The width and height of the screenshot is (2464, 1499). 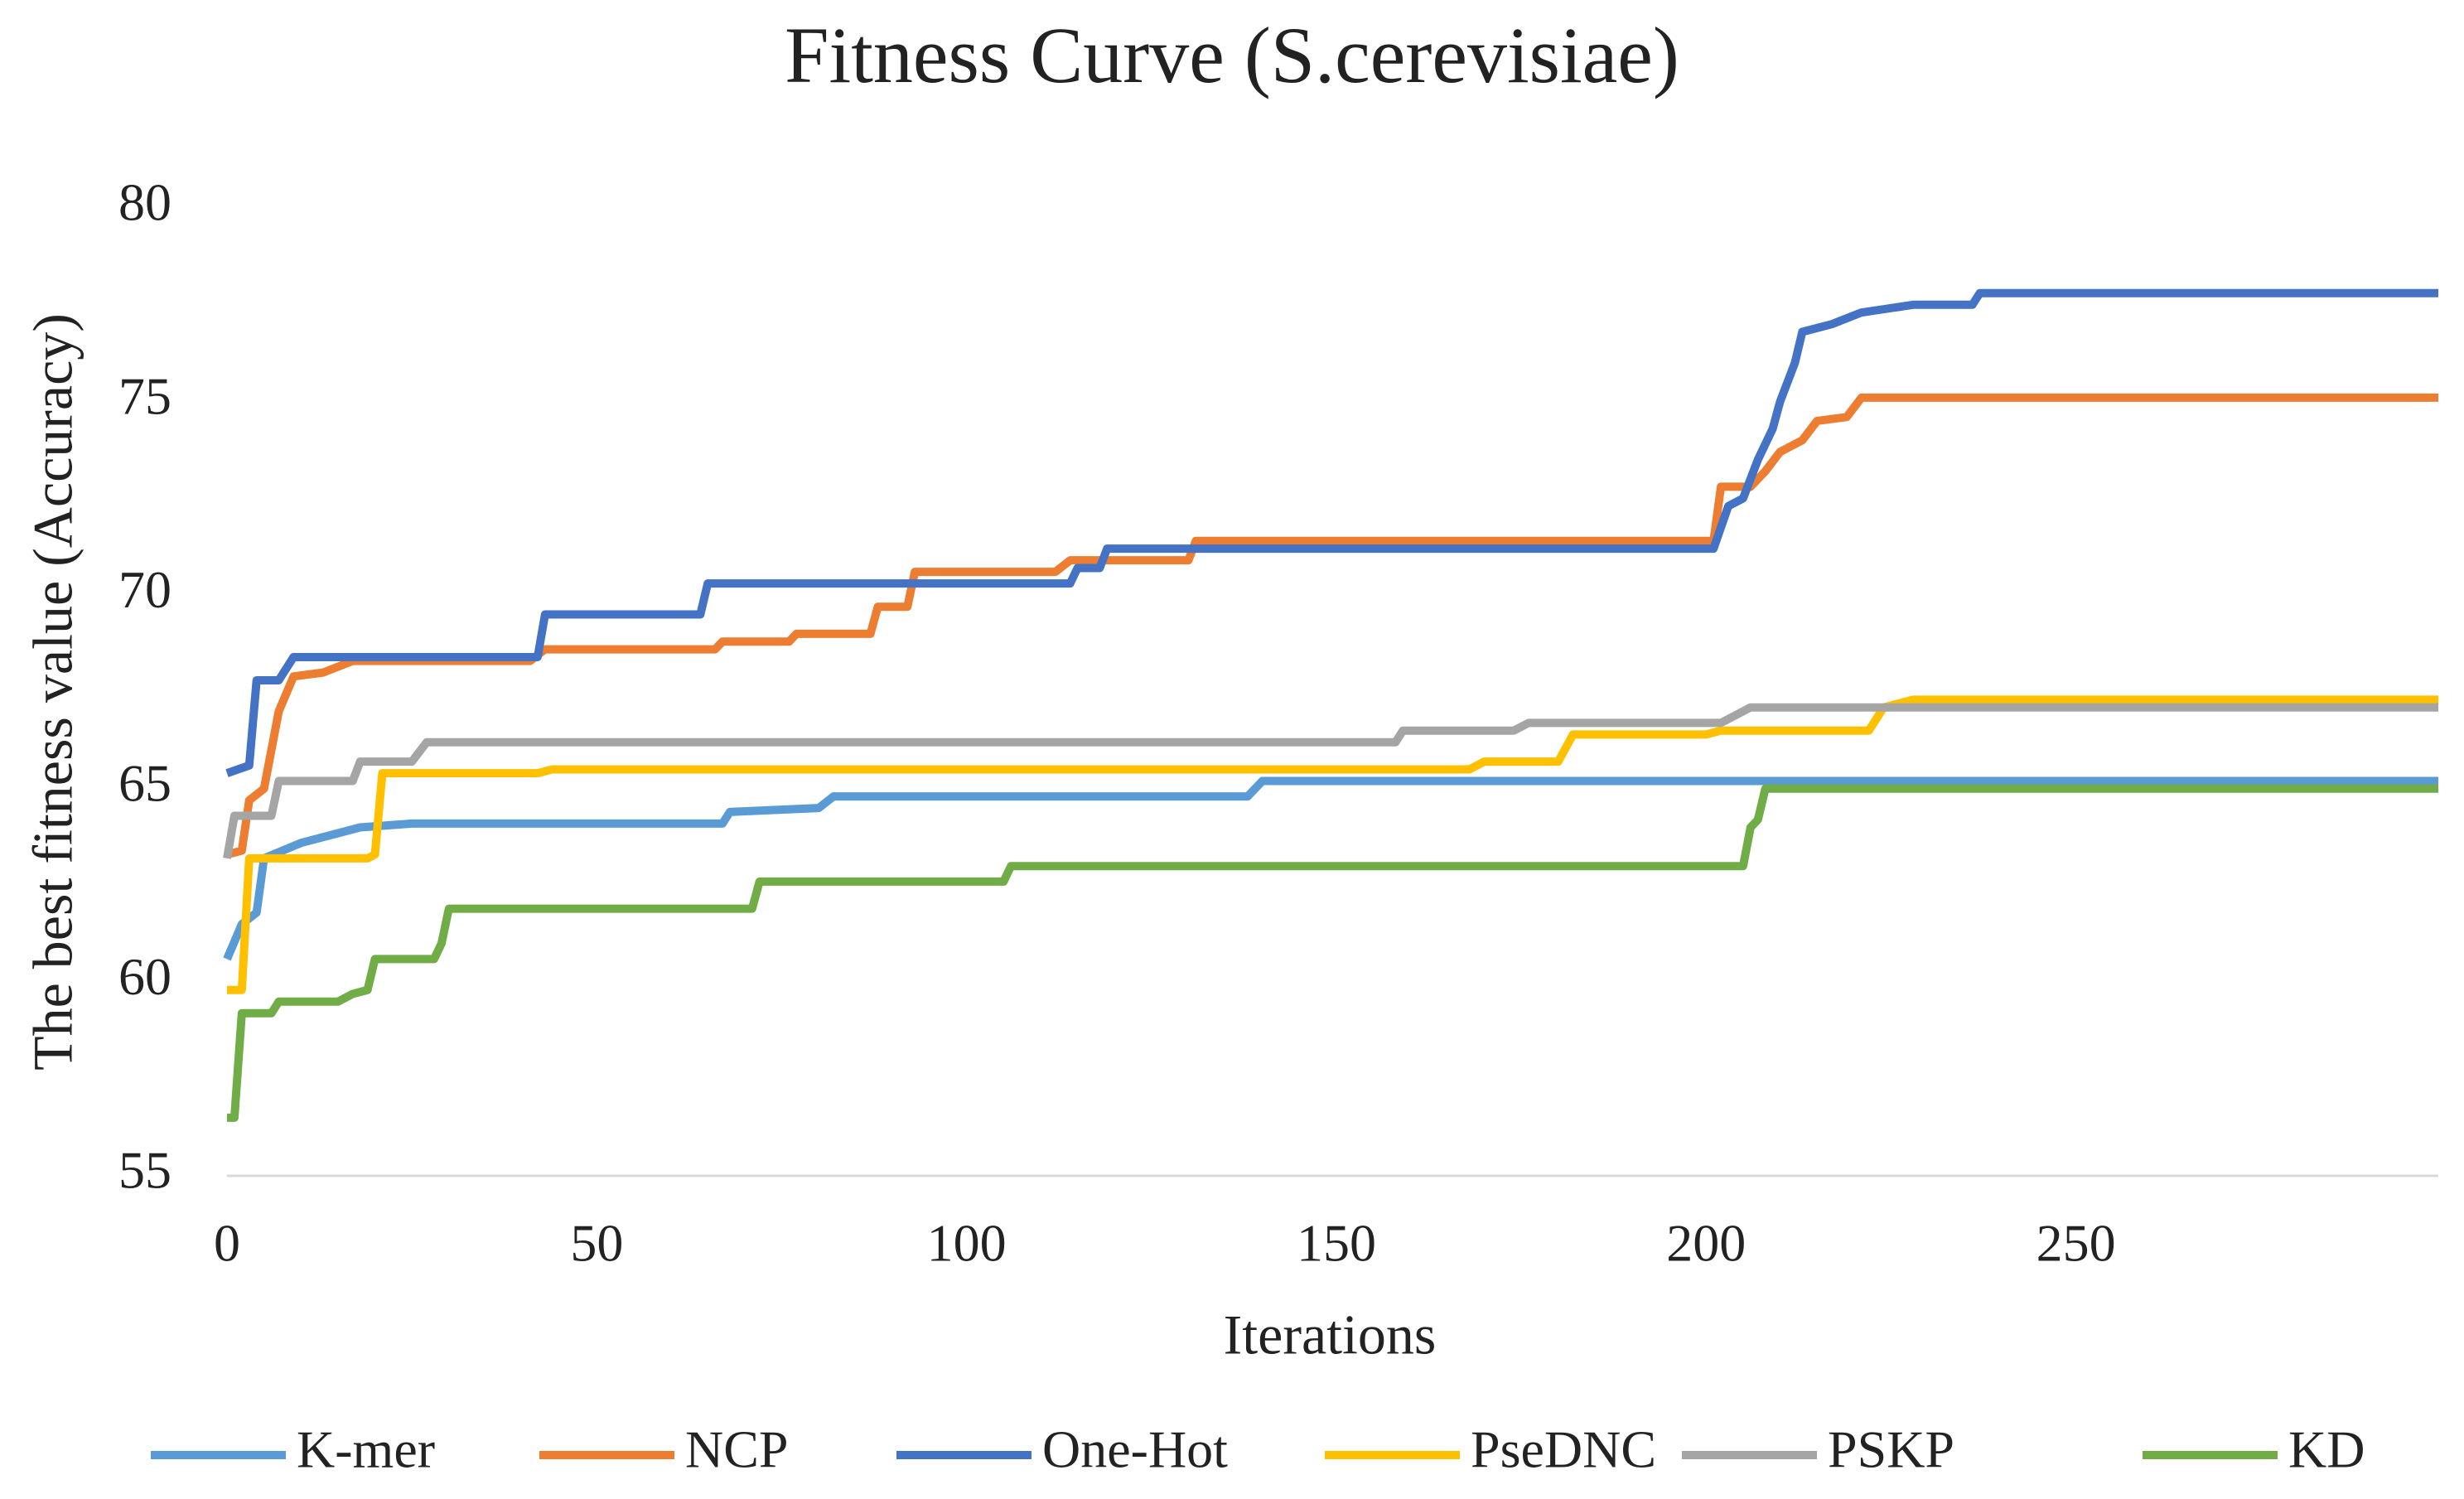 I want to click on x-tick-label: 100, so click(x=967, y=1243).